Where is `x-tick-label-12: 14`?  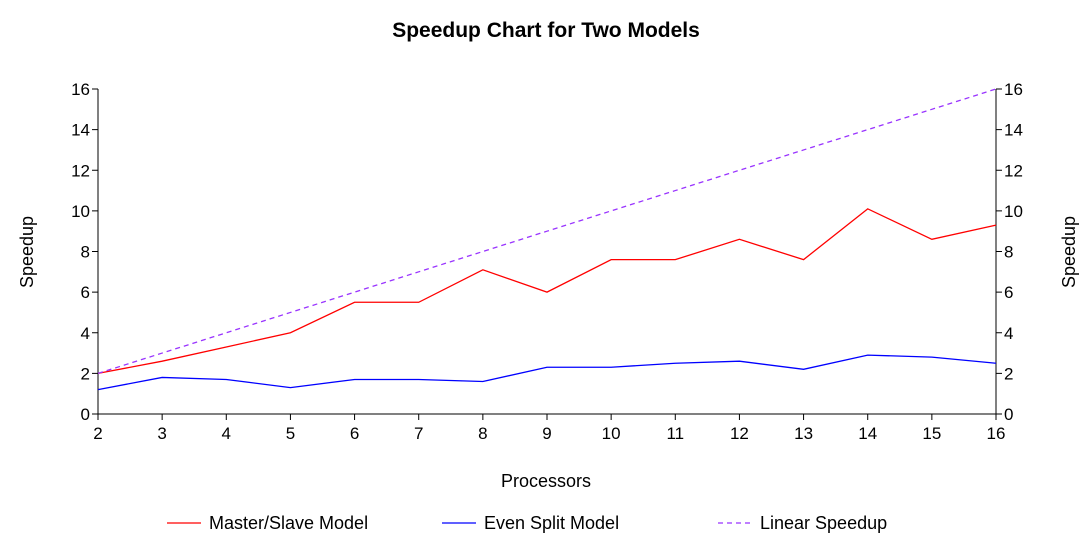 x-tick-label-12: 14 is located at coordinates (867, 433).